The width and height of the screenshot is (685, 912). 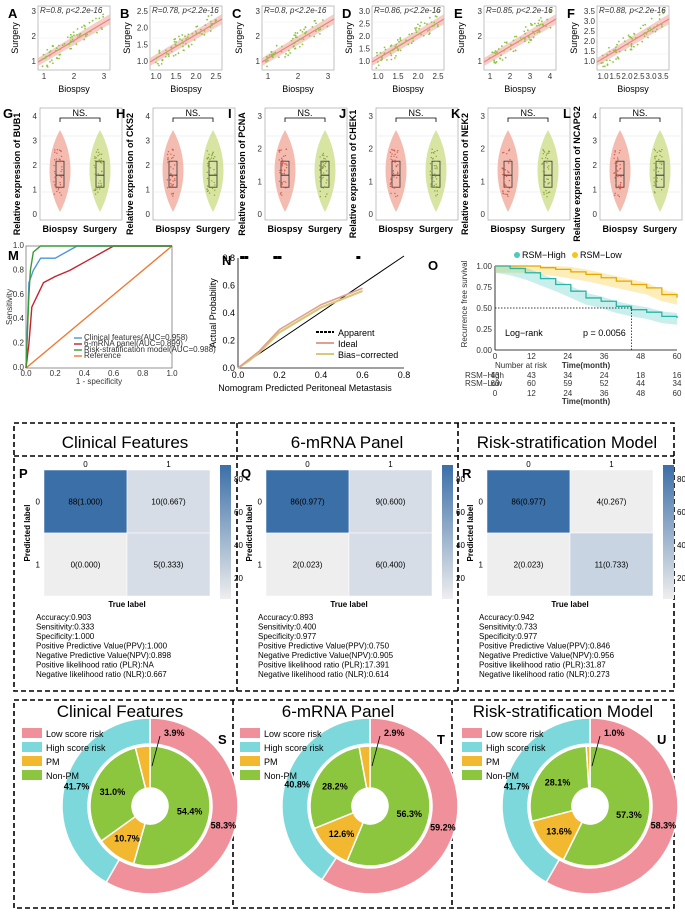 What do you see at coordinates (113, 792) in the screenshot?
I see `inner-slice-label: 31.0%` at bounding box center [113, 792].